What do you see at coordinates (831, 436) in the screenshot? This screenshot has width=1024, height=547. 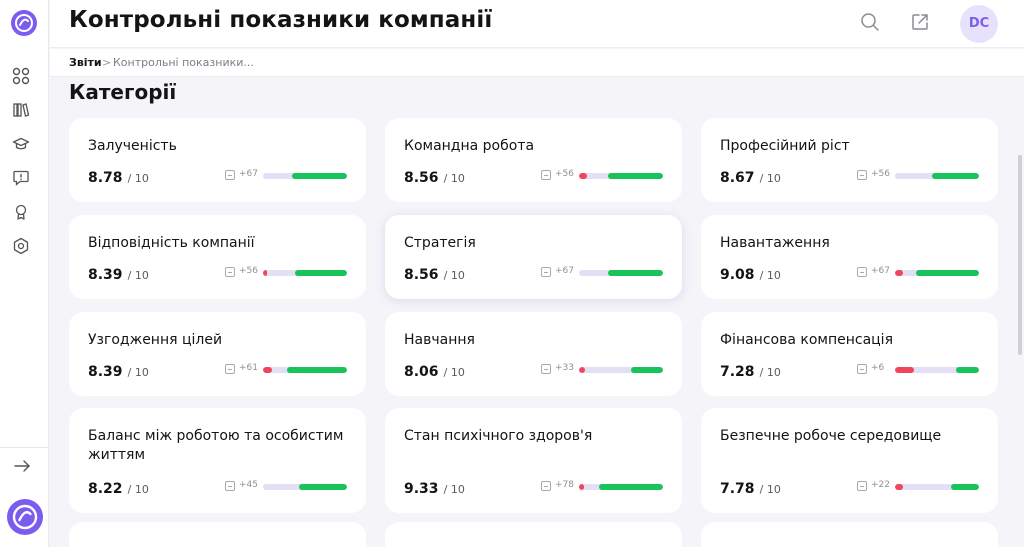 I see `category-name: Безпечне робоче середовище` at bounding box center [831, 436].